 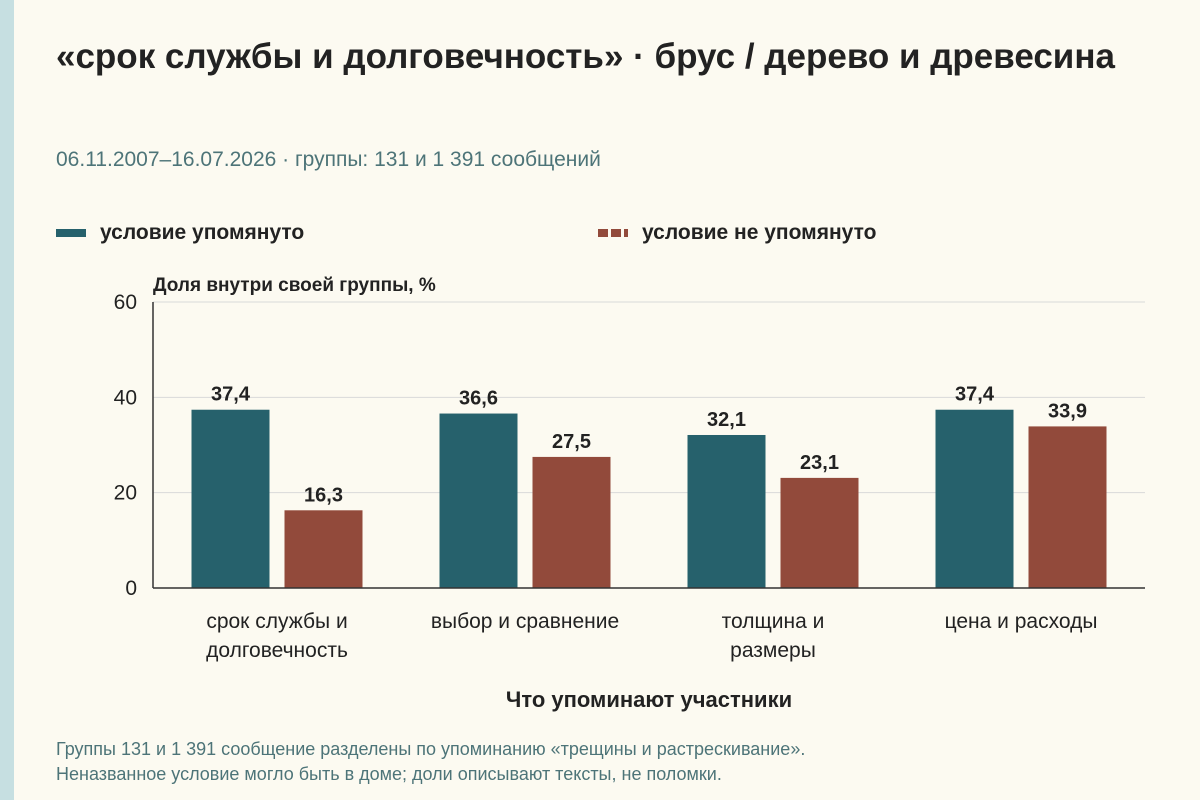 I want to click on bar-value-label: 36,6, so click(x=478, y=399).